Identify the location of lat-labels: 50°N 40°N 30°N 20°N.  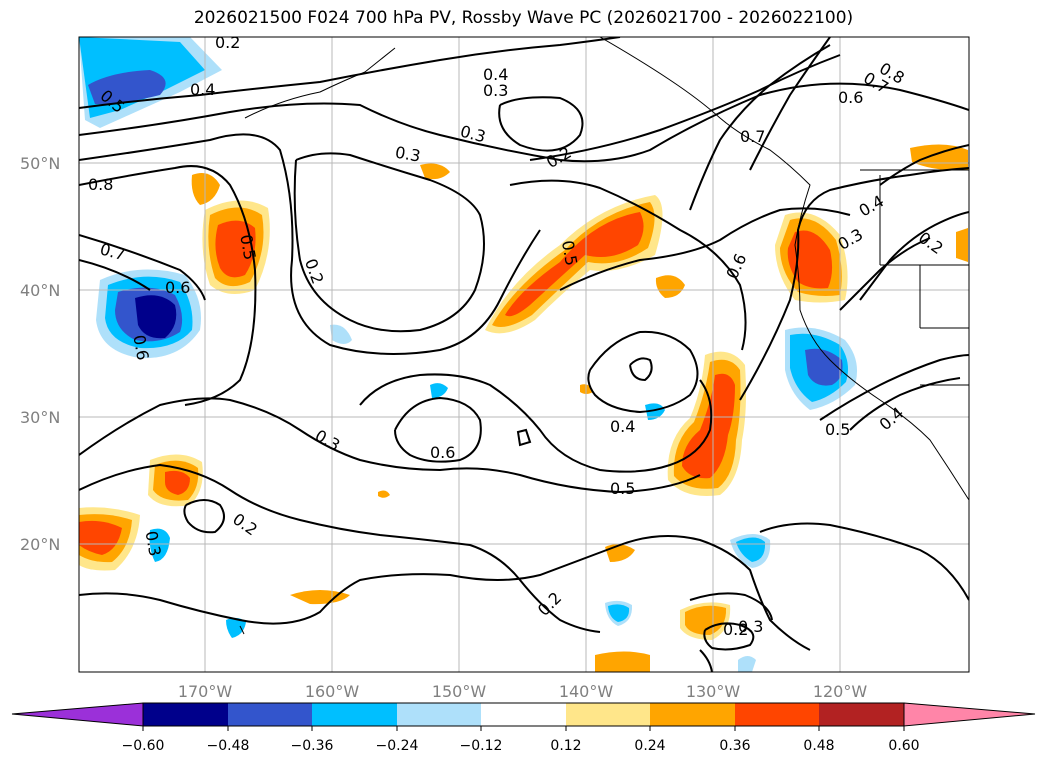
(40, 354).